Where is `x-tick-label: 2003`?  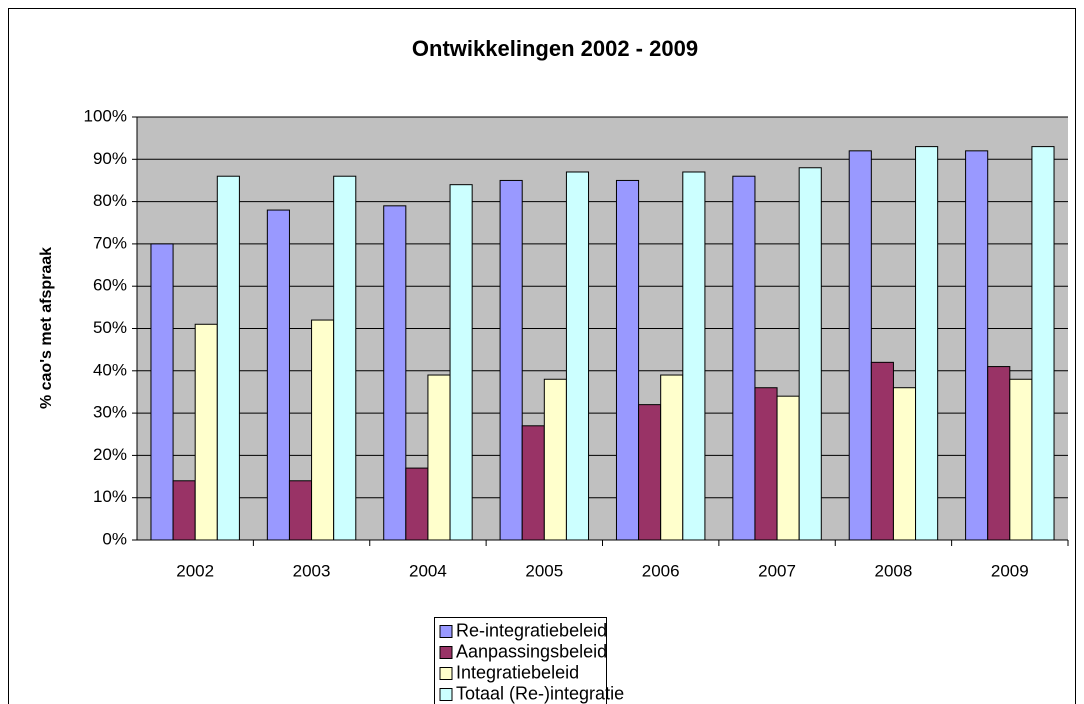 x-tick-label: 2003 is located at coordinates (312, 570).